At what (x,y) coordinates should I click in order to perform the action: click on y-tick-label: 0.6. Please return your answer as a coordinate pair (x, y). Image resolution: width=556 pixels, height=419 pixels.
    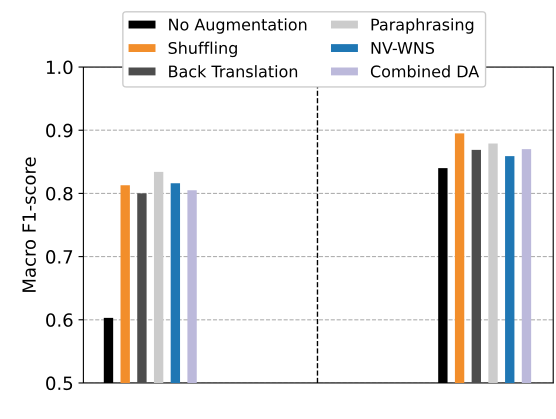
    Looking at the image, I should click on (59, 320).